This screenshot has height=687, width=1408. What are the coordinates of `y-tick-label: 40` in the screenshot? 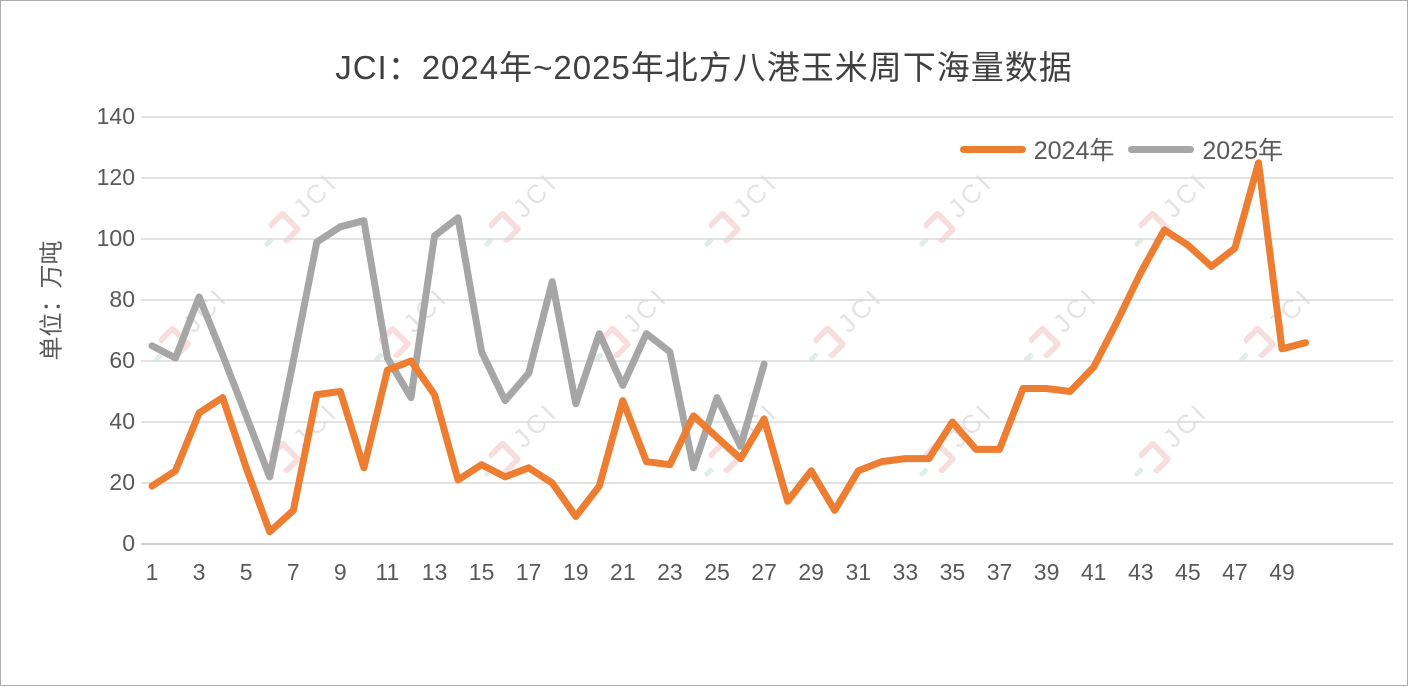 It's located at (122, 421).